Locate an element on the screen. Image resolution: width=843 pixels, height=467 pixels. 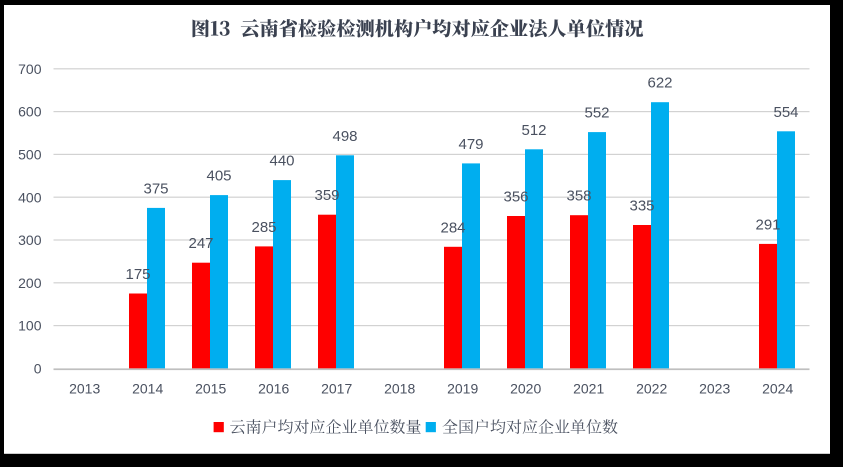
svg-text: 300 is located at coordinates (30, 240).